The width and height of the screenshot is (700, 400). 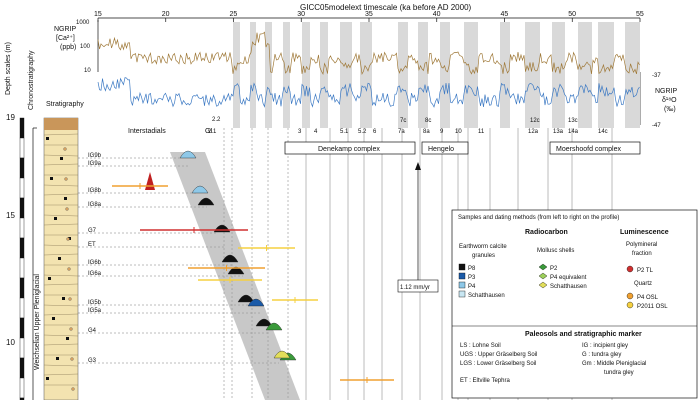 I want to click on legend-polymineral-2: fraction, so click(x=642, y=254).